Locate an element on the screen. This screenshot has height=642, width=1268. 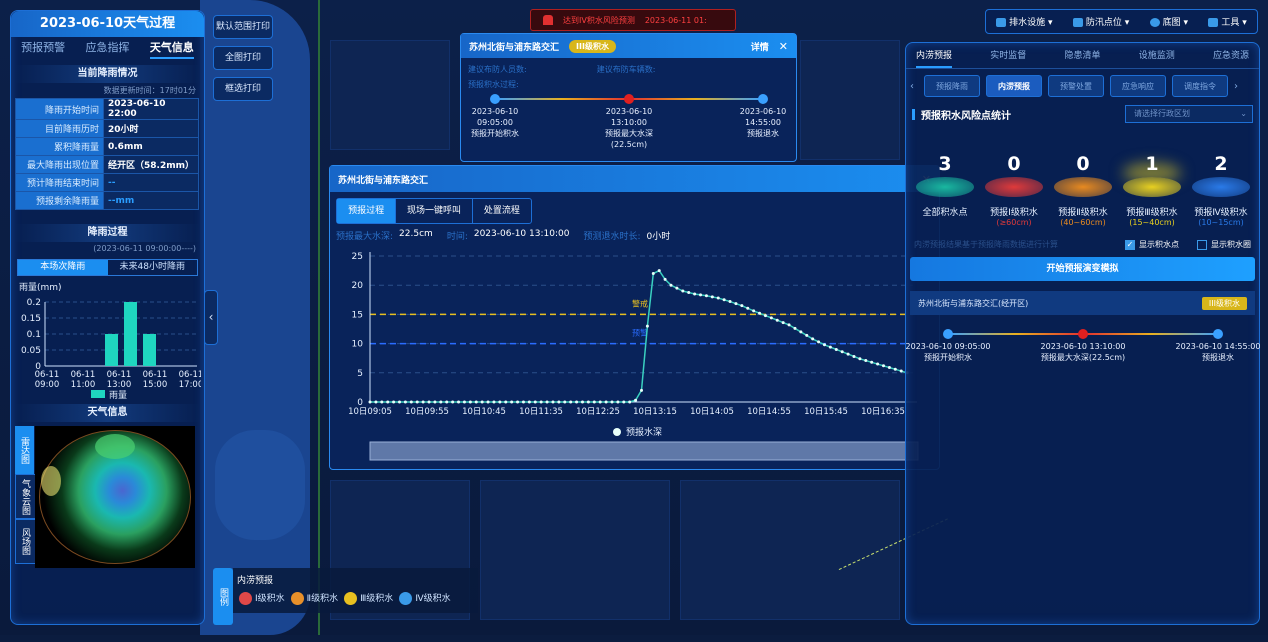
stat-count: 0 is located at coordinates (1083, 164).